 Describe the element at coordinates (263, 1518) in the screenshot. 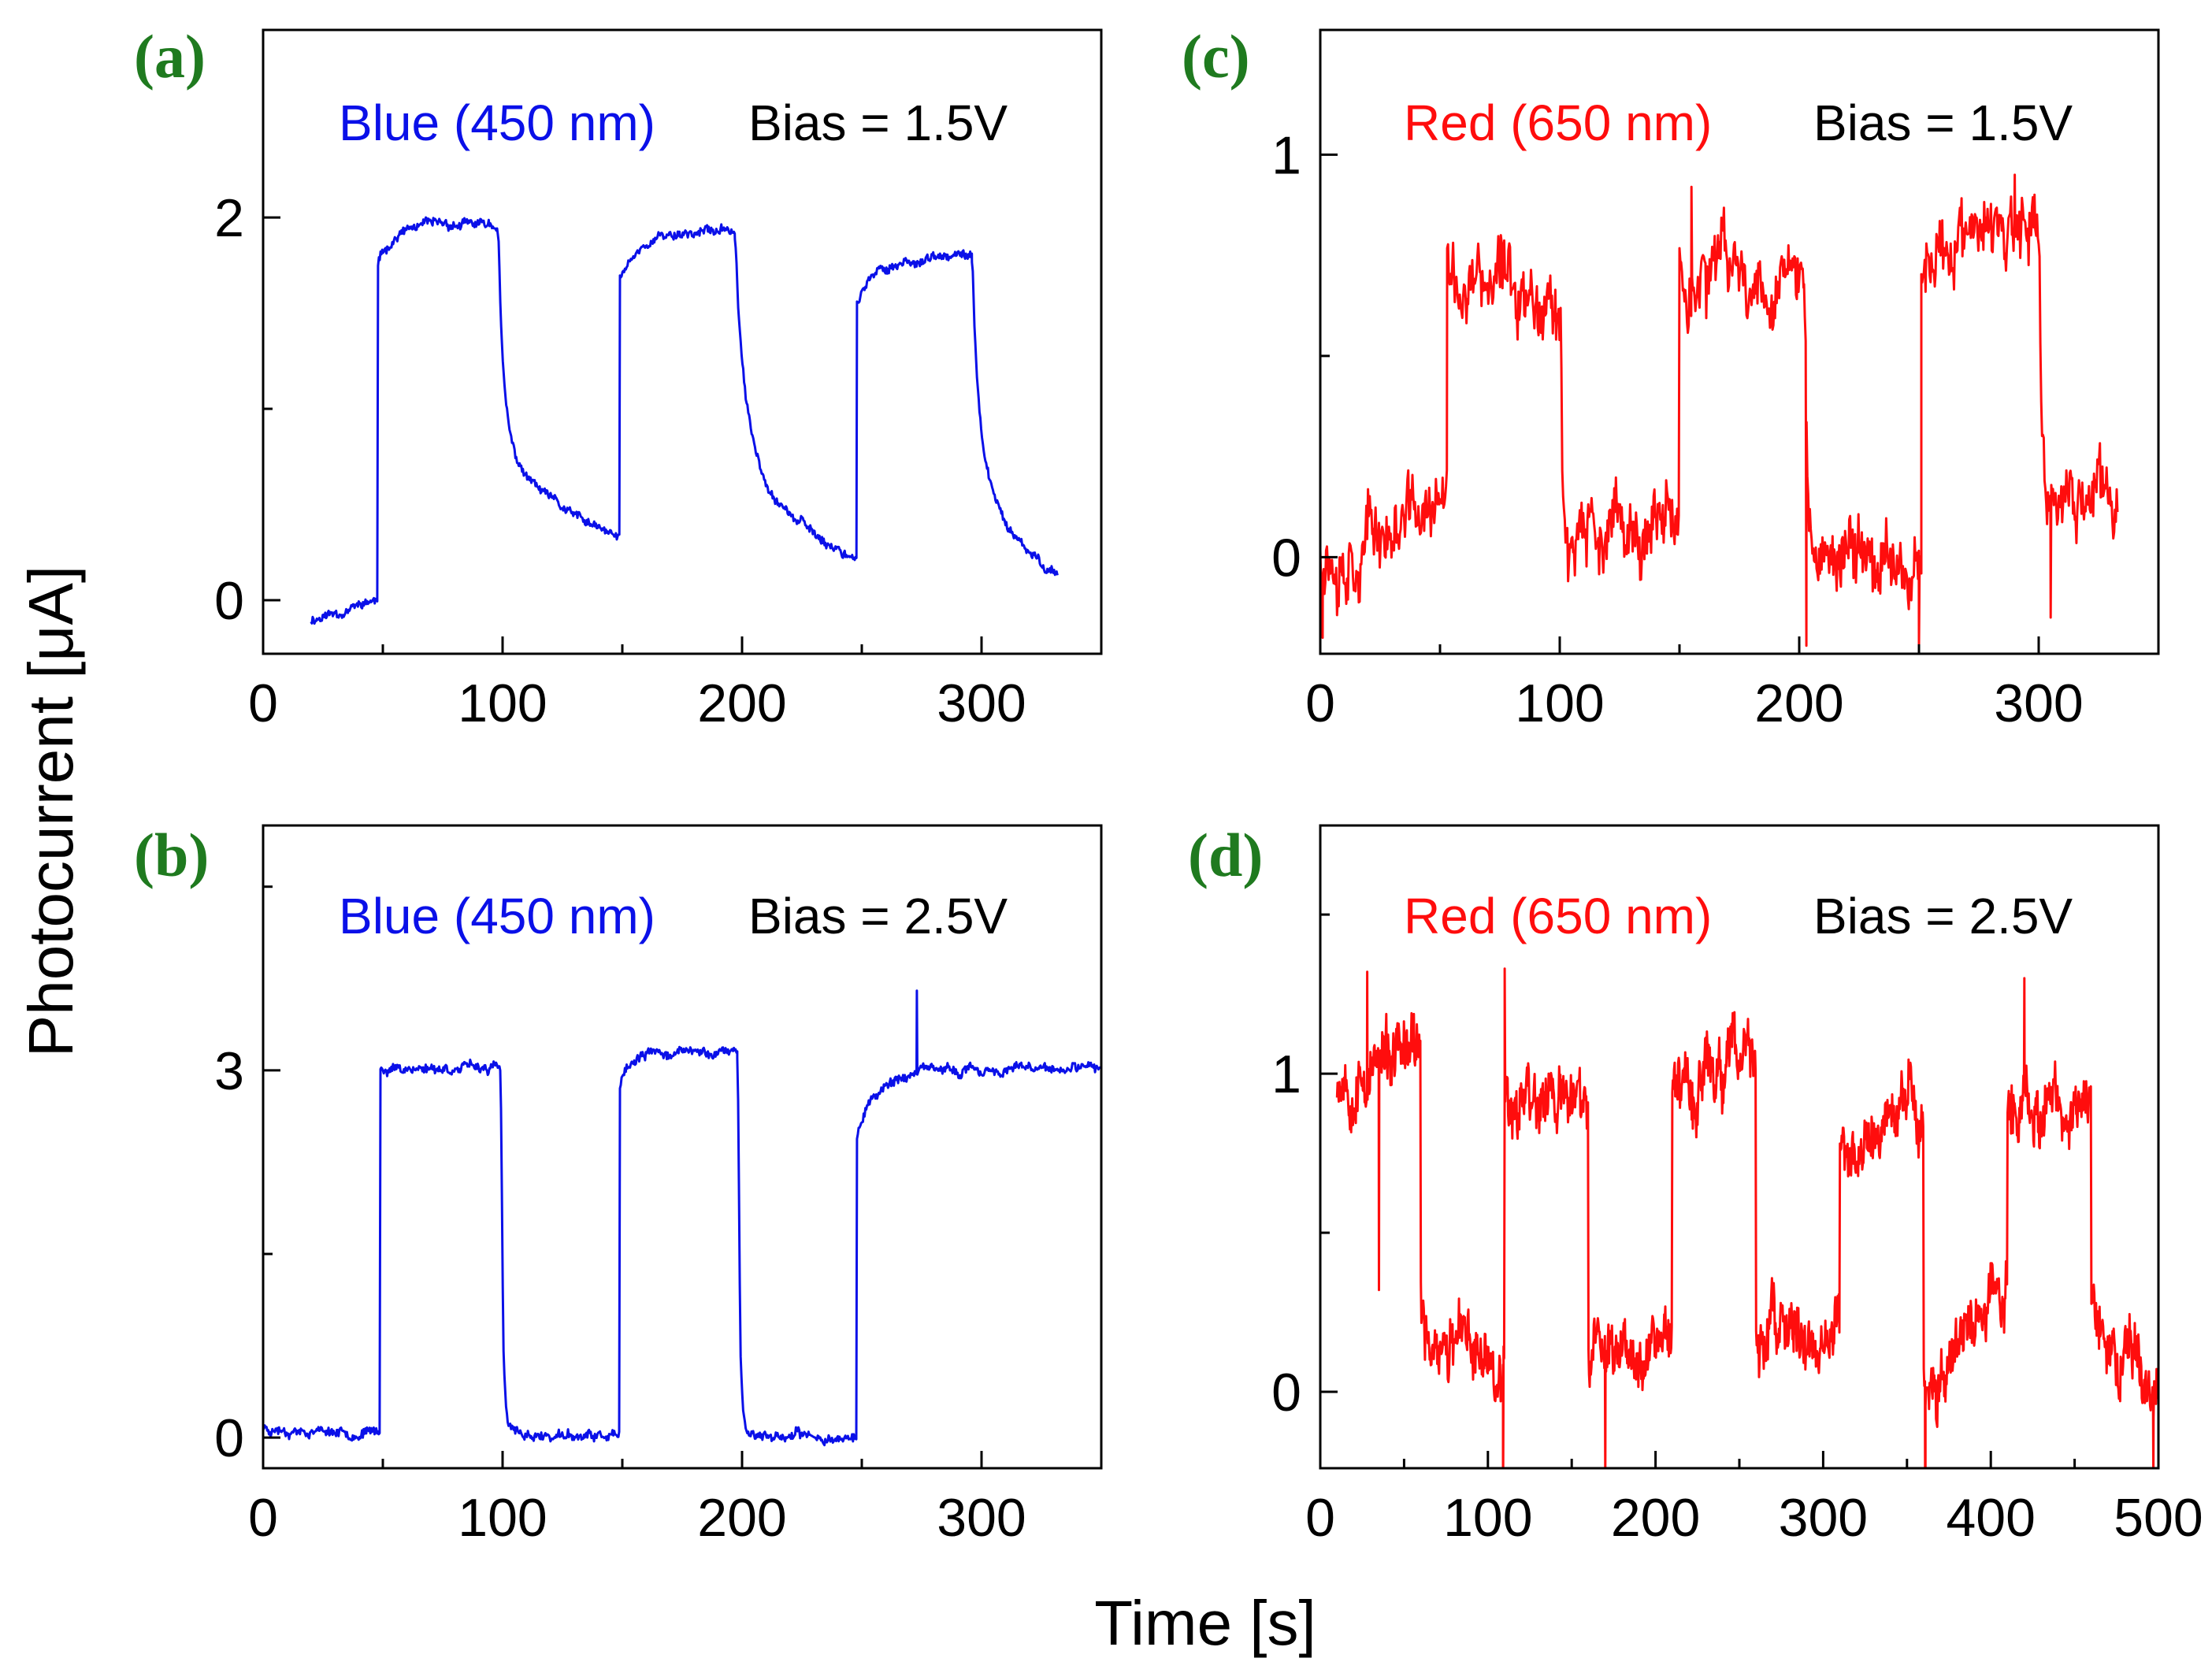

I see `x-tick-label-b-0: 0` at that location.